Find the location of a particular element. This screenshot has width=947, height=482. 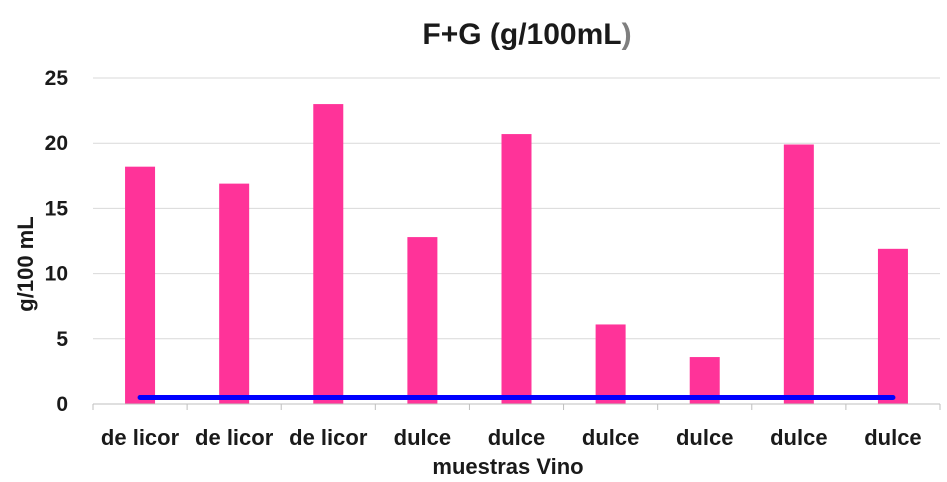

x-axis-title: muestras Vino is located at coordinates (507, 466).